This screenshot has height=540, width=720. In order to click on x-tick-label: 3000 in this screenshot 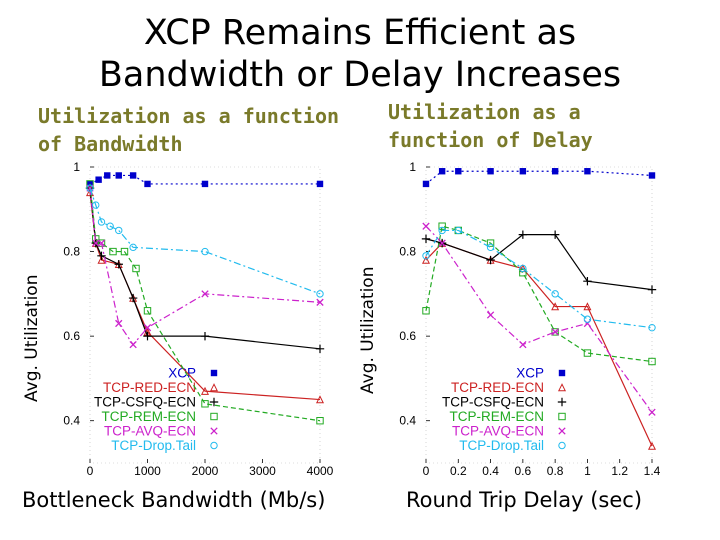, I will do `click(262, 471)`.